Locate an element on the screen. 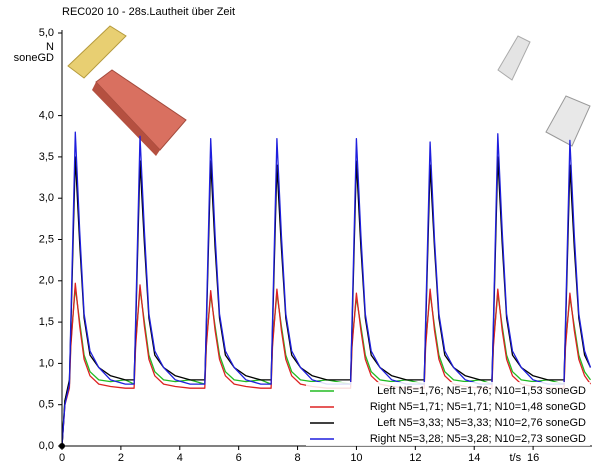 This screenshot has width=592, height=464. y-tick-label: 0,0 is located at coordinates (46, 446).